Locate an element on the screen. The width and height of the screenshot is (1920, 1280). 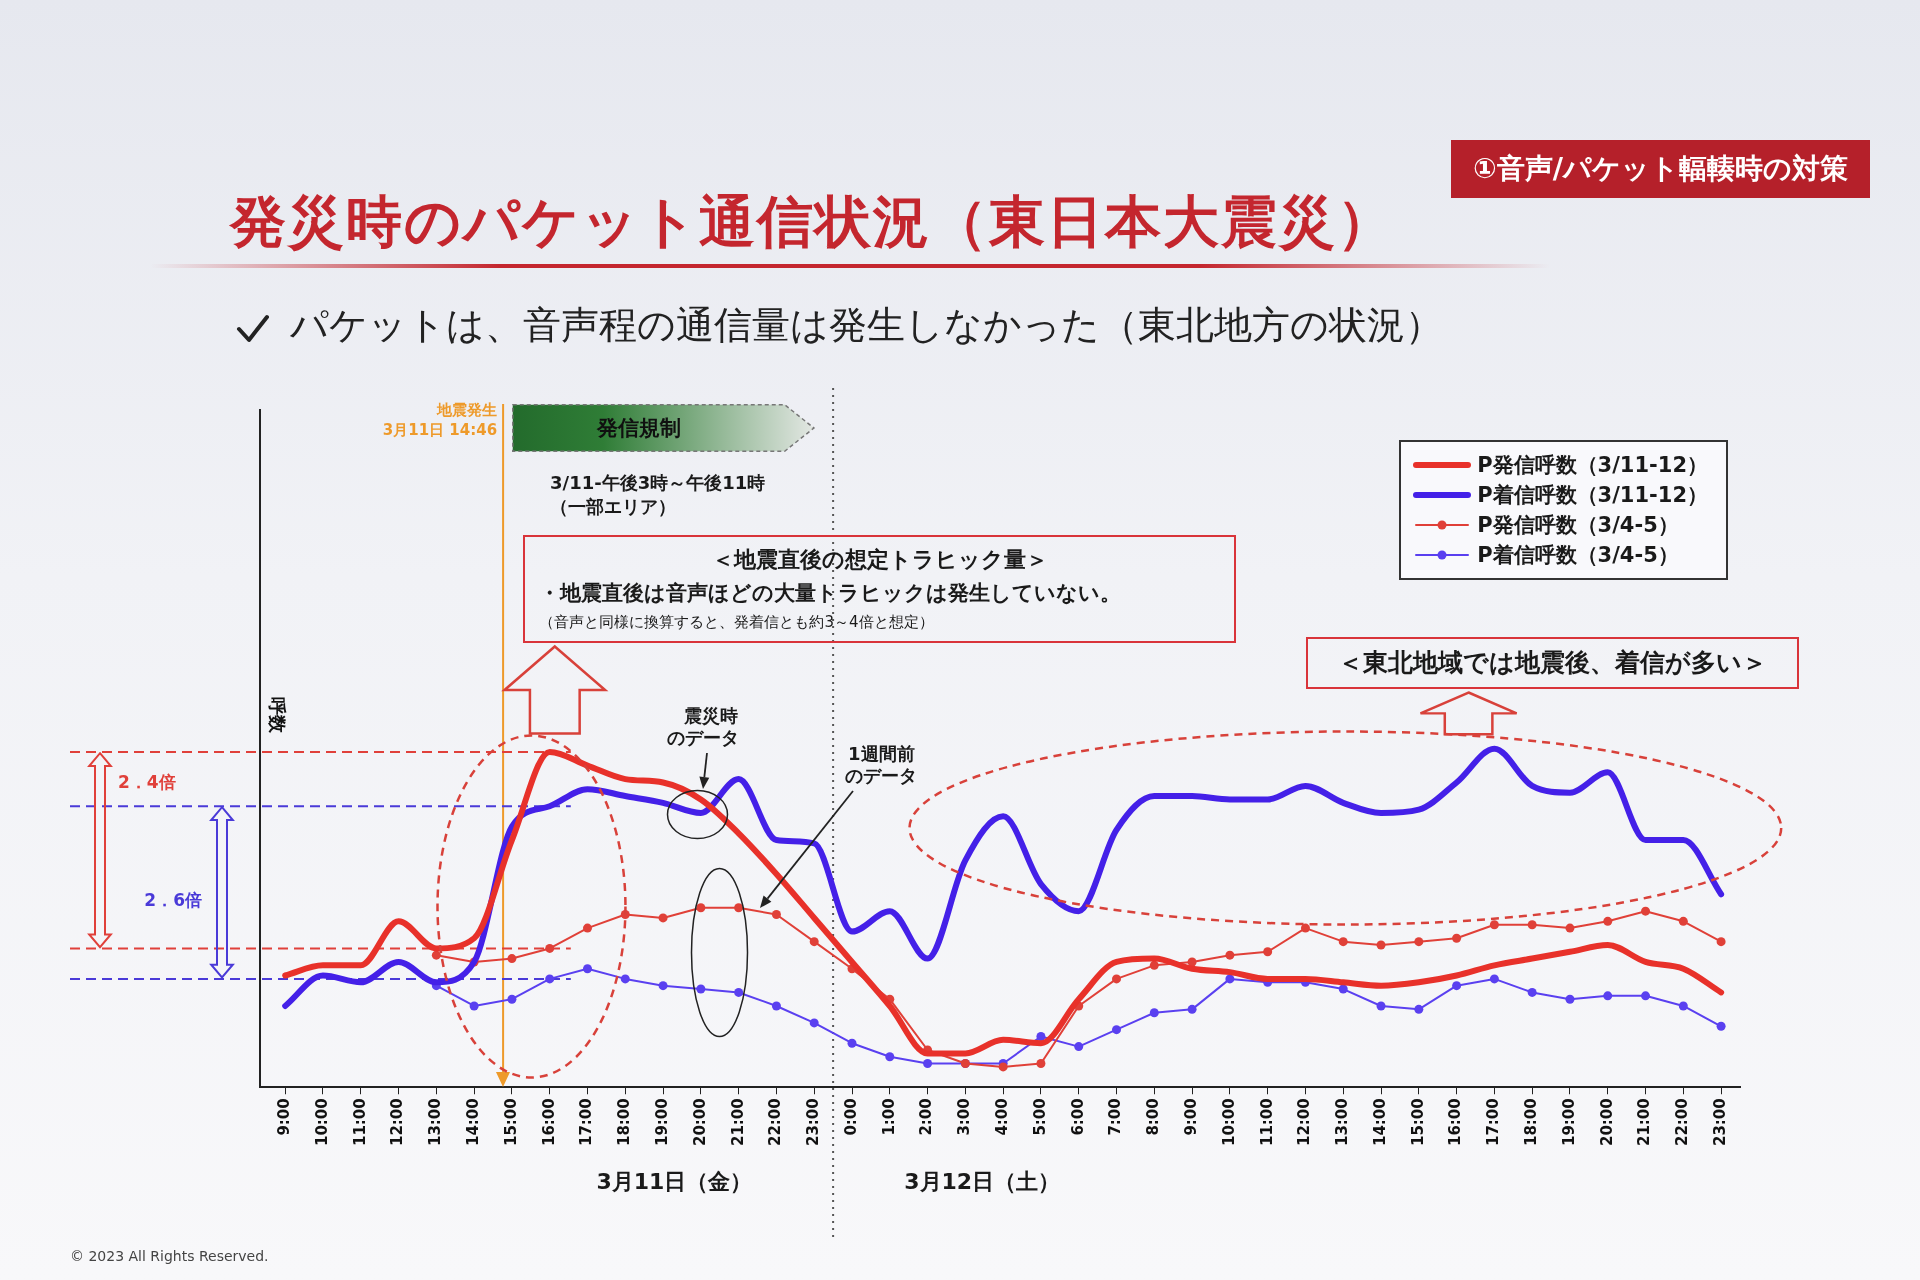
text: 3/11-午後3時～午後11時（一部エリア） is located at coordinates (658, 494).